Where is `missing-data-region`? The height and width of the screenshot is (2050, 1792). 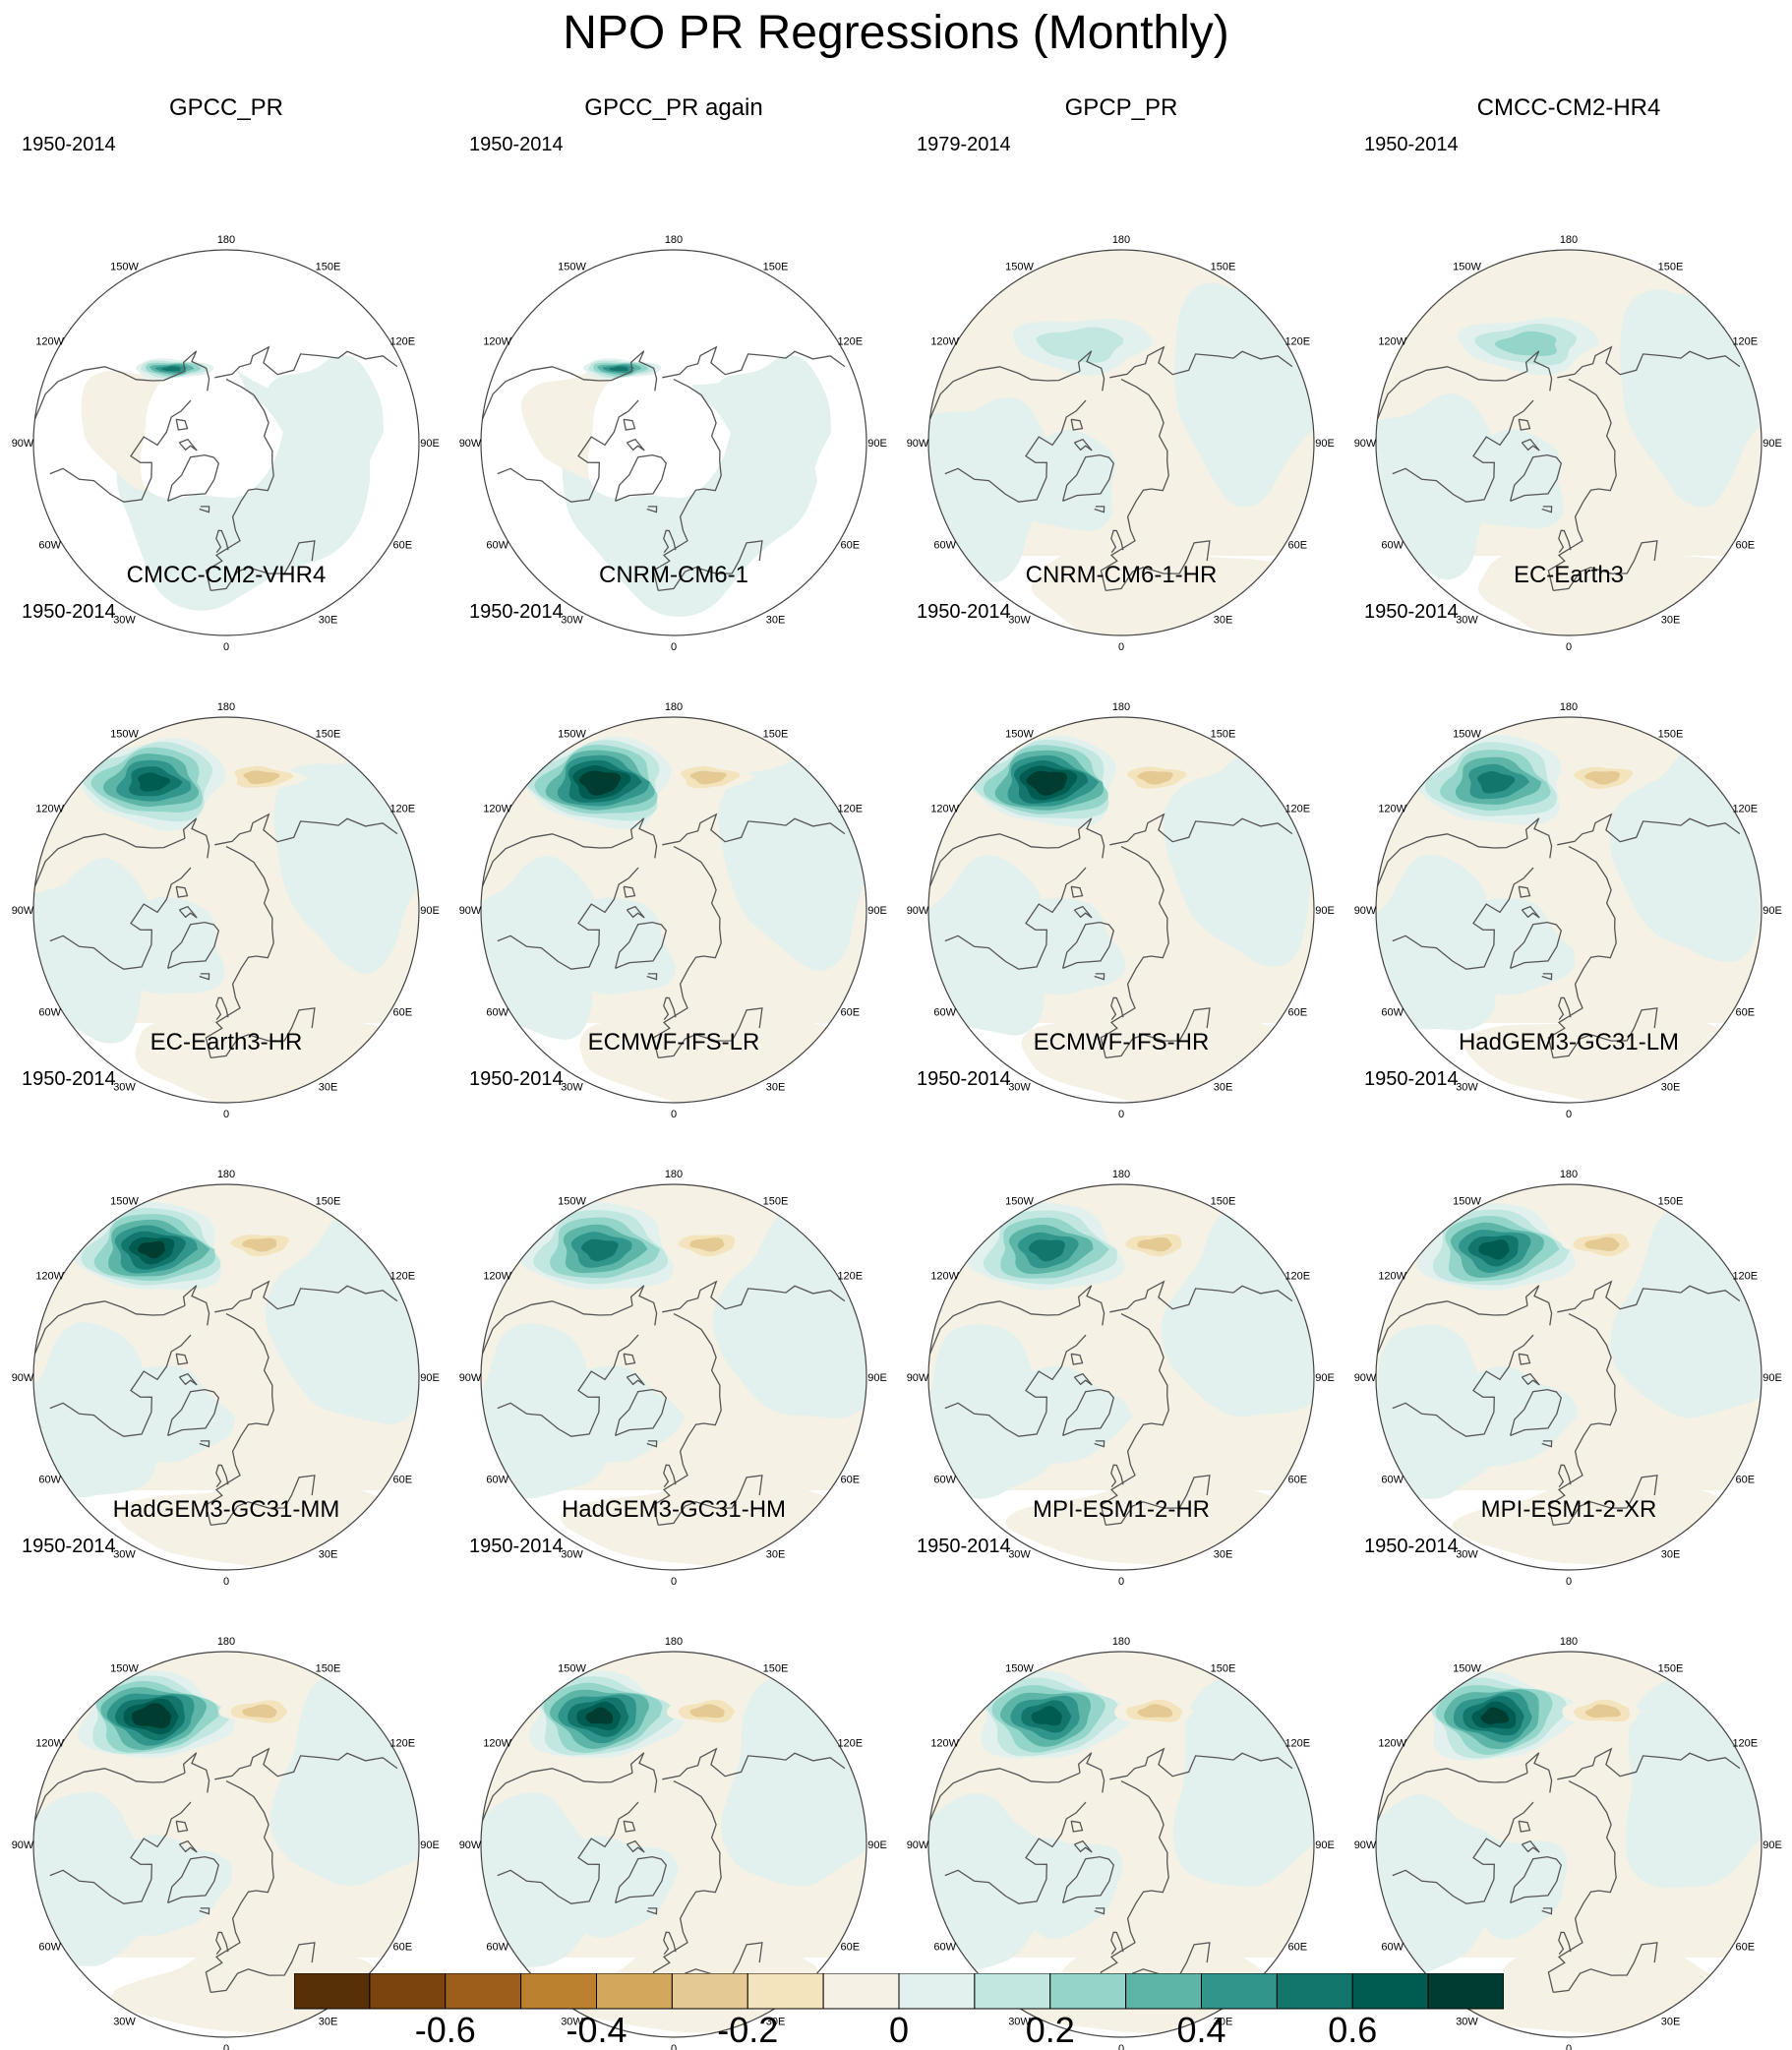 missing-data-region is located at coordinates (211, 424).